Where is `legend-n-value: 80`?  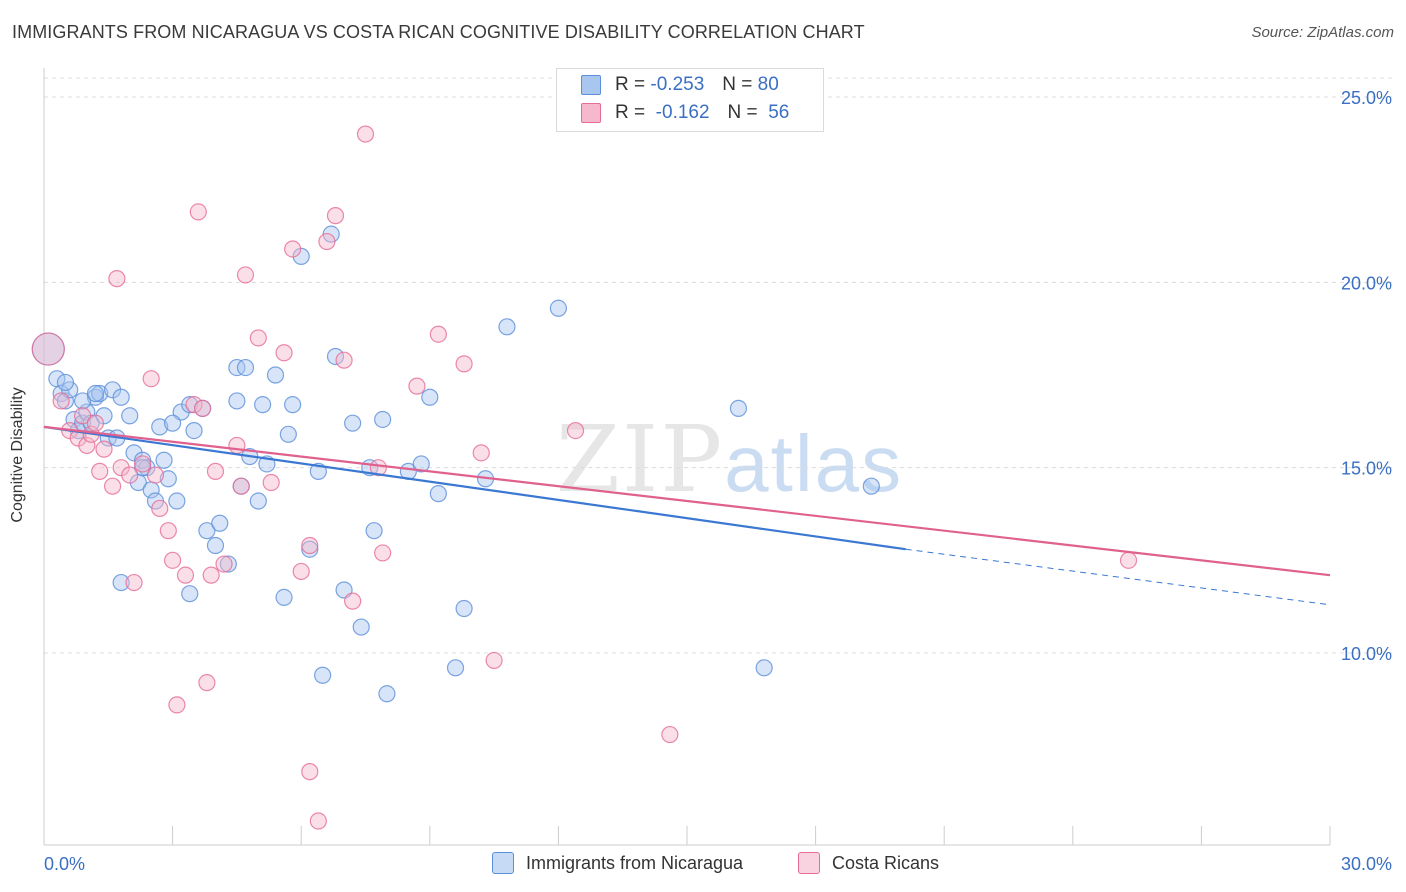 legend-n-value: 80 is located at coordinates (768, 84).